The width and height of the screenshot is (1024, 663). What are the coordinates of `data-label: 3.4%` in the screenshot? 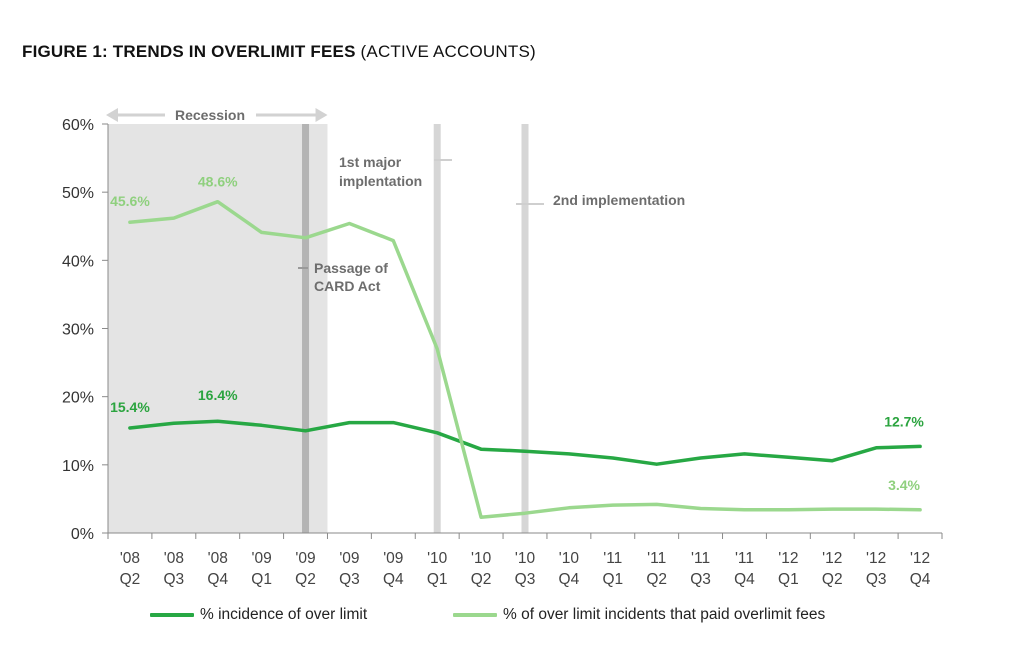 It's located at (904, 485).